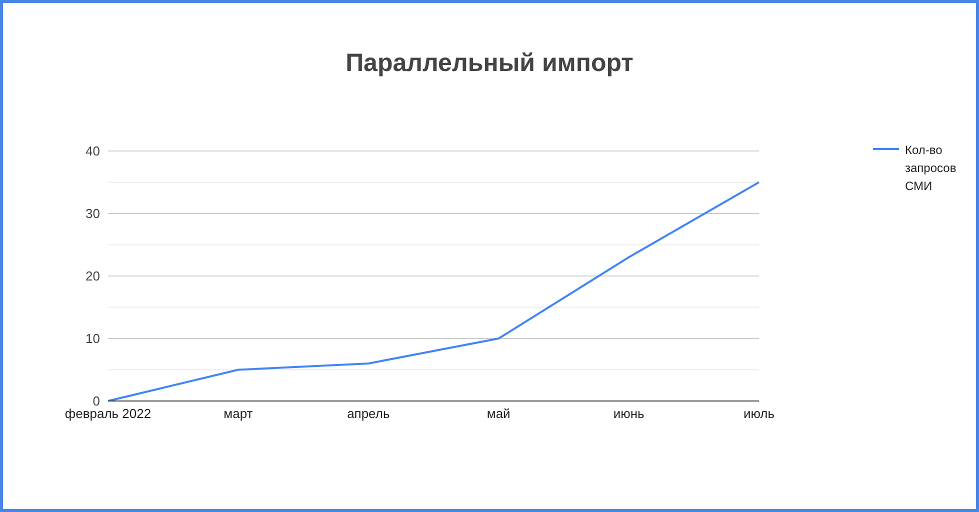  Describe the element at coordinates (931, 168) in the screenshot. I see `legend-label: Кол-во запросов СМИ` at that location.